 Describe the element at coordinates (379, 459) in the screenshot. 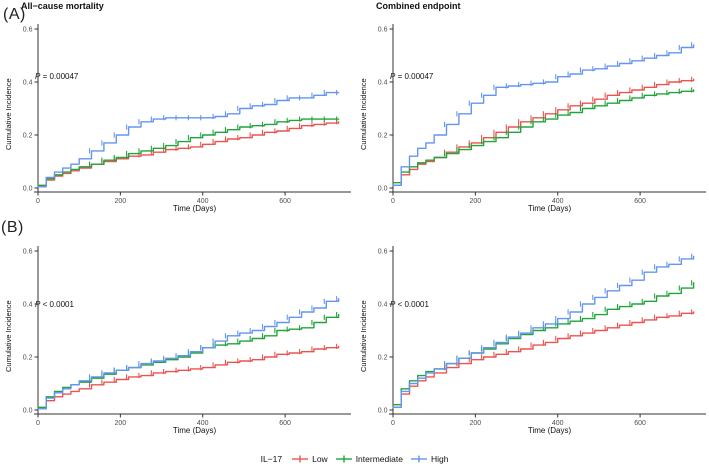

I see `legend-item-label: Intermediate` at that location.